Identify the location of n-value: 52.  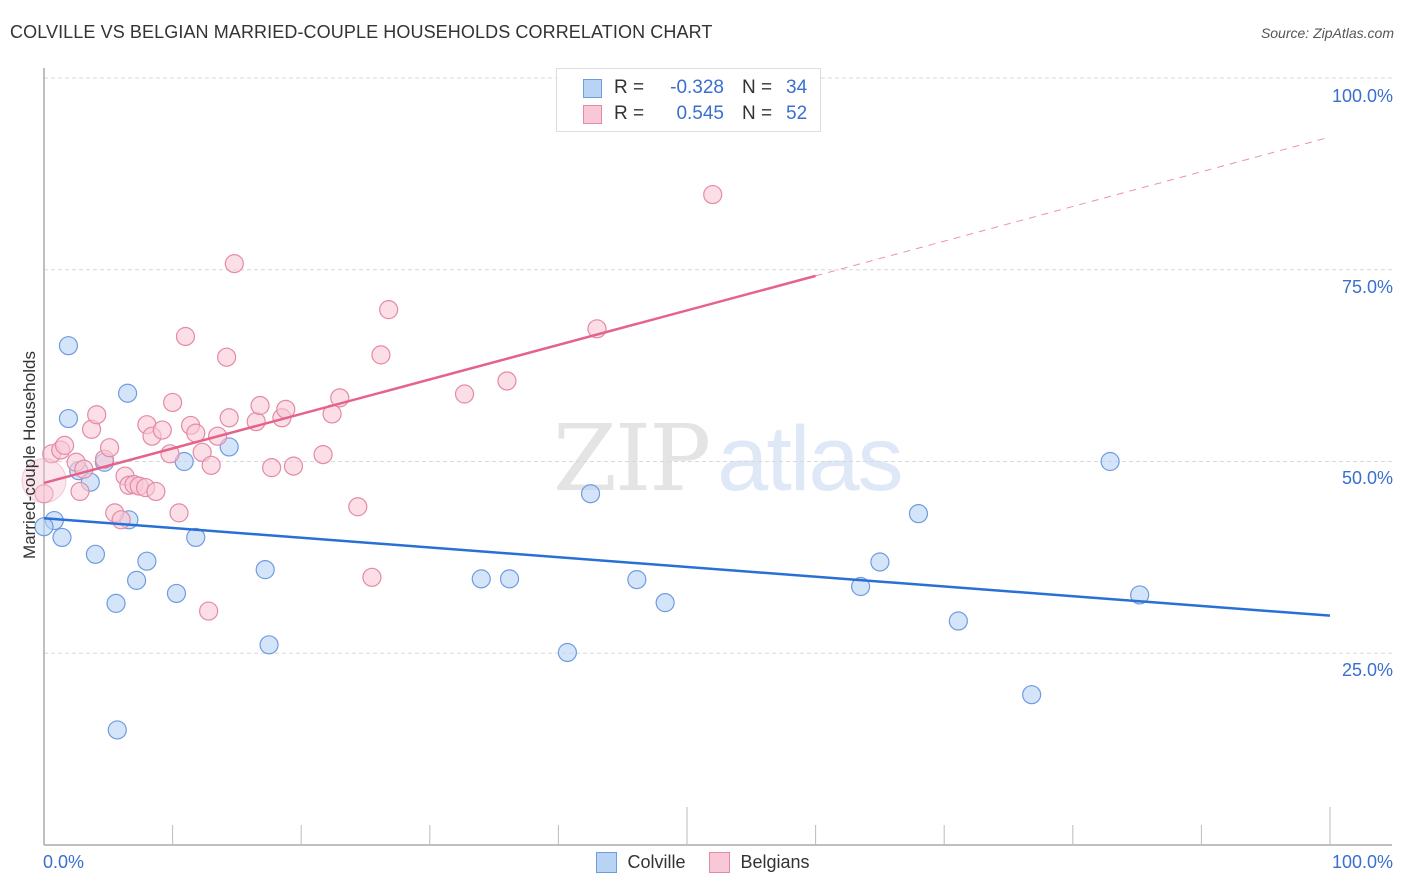
(797, 113).